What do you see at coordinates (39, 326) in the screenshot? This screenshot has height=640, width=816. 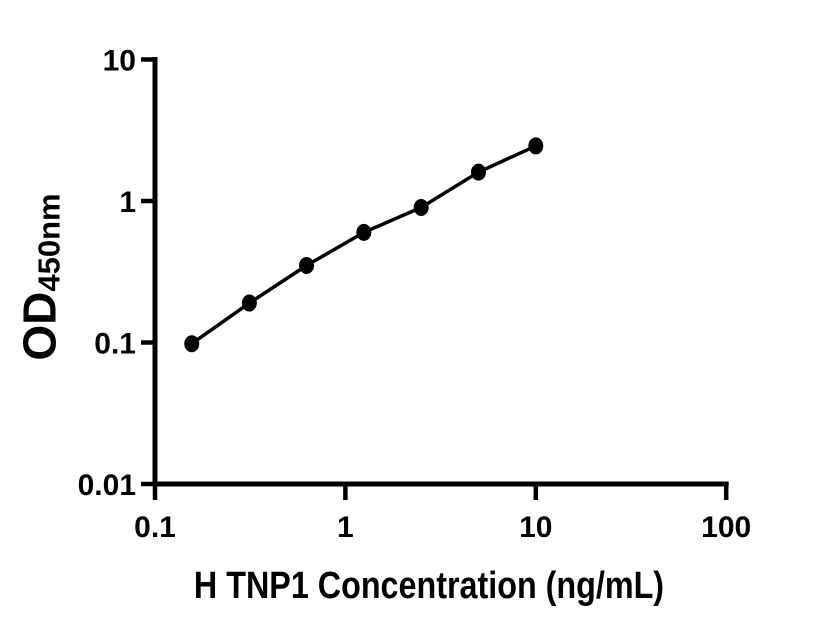 I see `y-axis-title-main: OD` at bounding box center [39, 326].